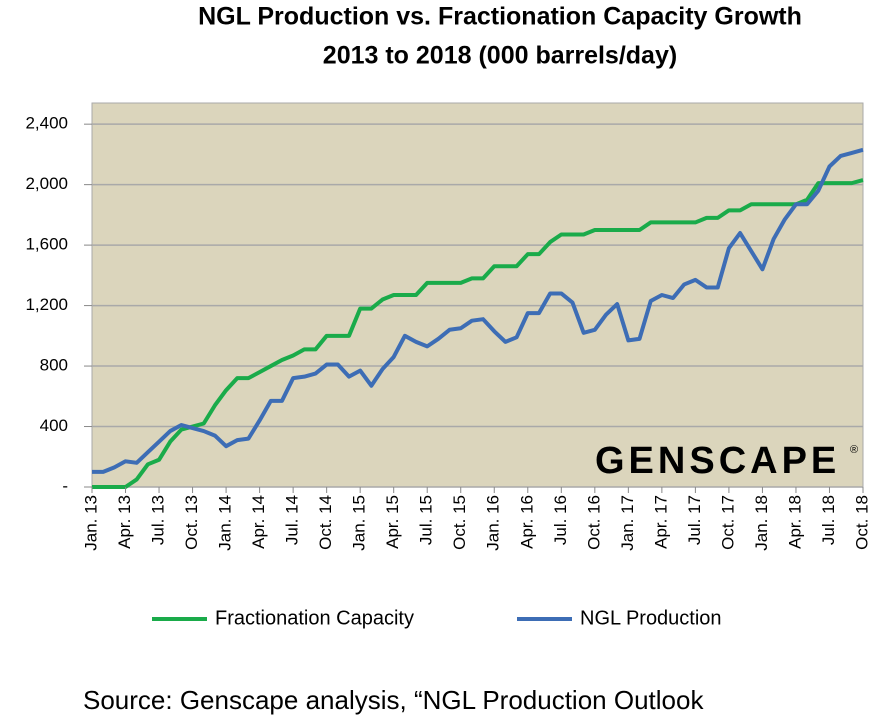 The height and width of the screenshot is (728, 869). What do you see at coordinates (54, 425) in the screenshot?
I see `y-tick-label: 400` at bounding box center [54, 425].